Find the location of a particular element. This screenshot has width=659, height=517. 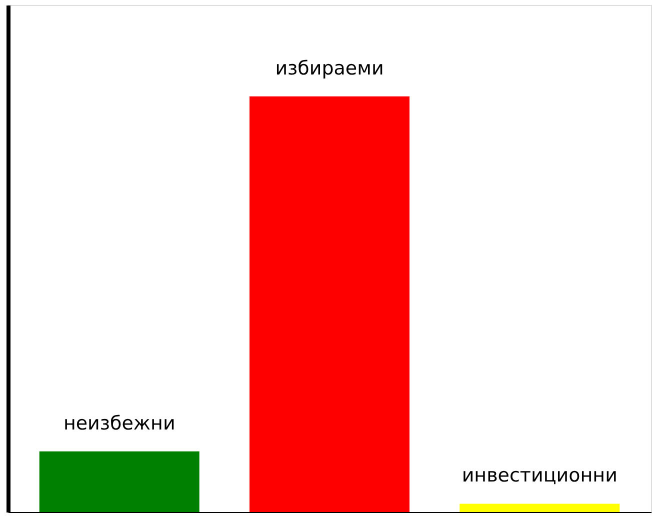

x-tick-label: избираеми is located at coordinates (329, 68).